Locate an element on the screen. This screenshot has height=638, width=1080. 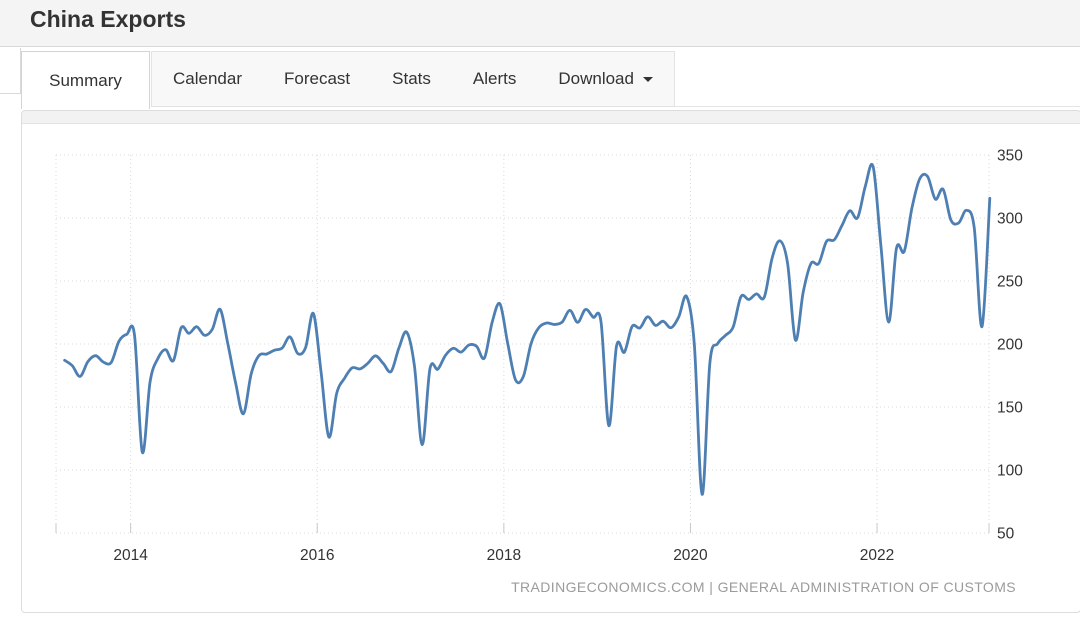
y-axis-label: 250 is located at coordinates (1010, 281).